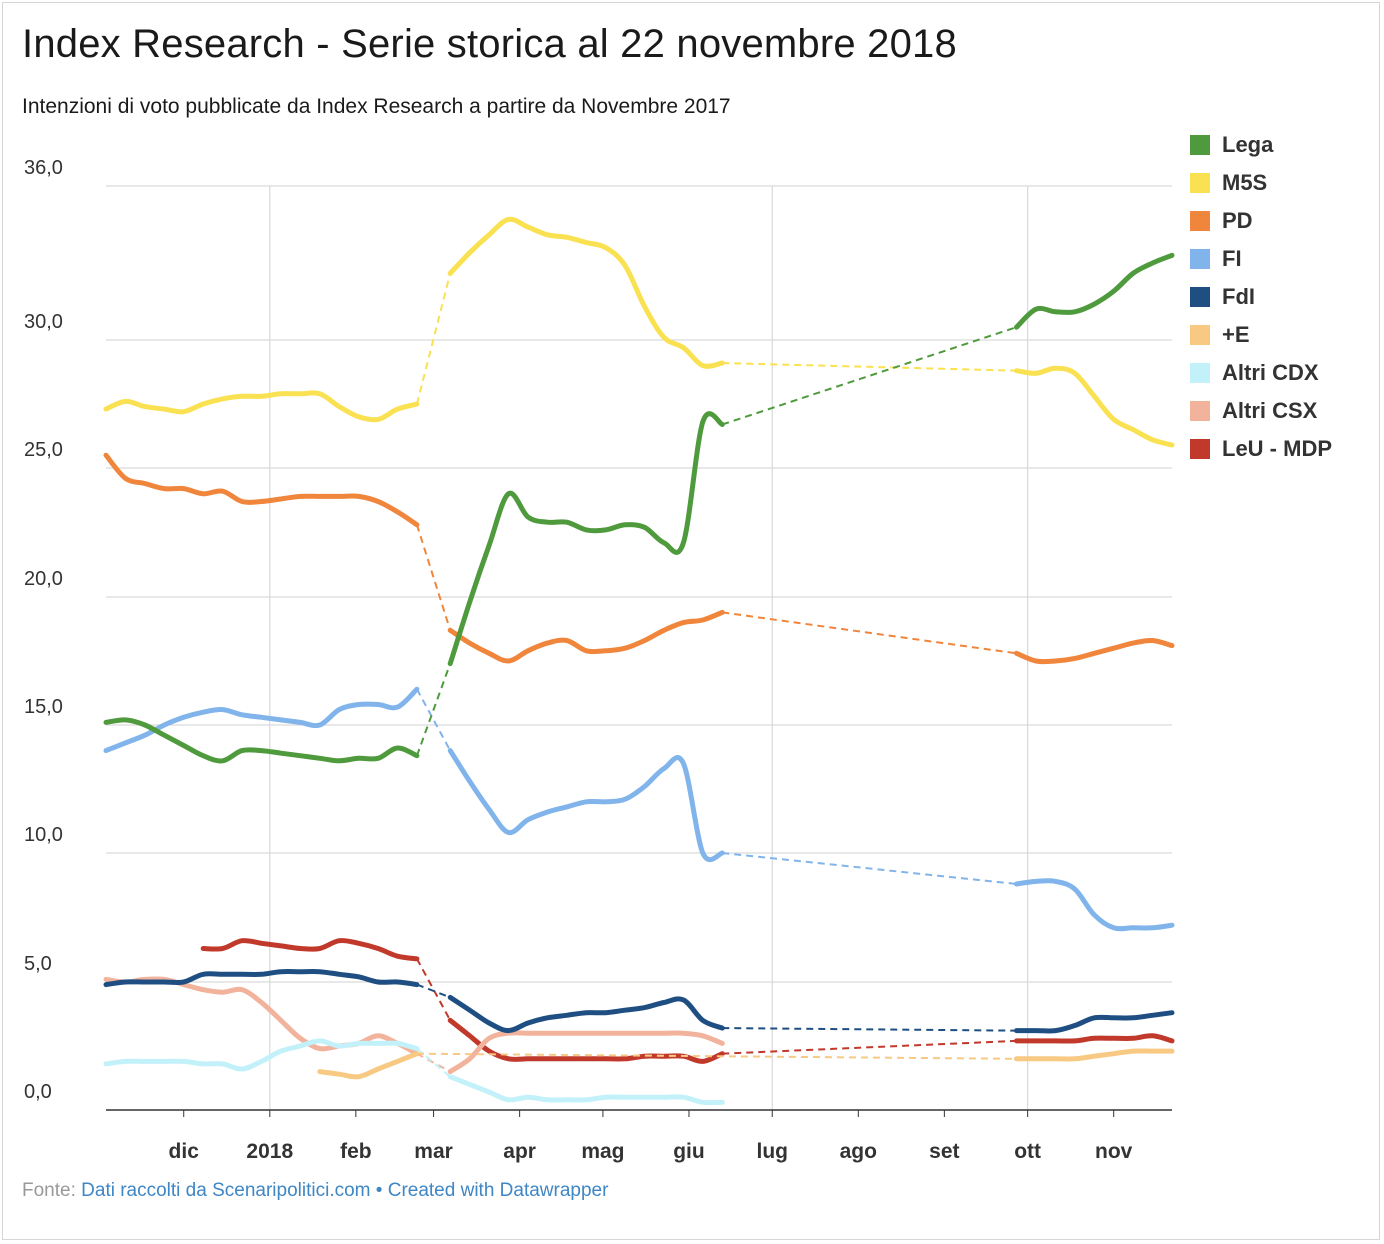 This screenshot has width=1384, height=1244. I want to click on legend-item-fi: FI, so click(1261, 259).